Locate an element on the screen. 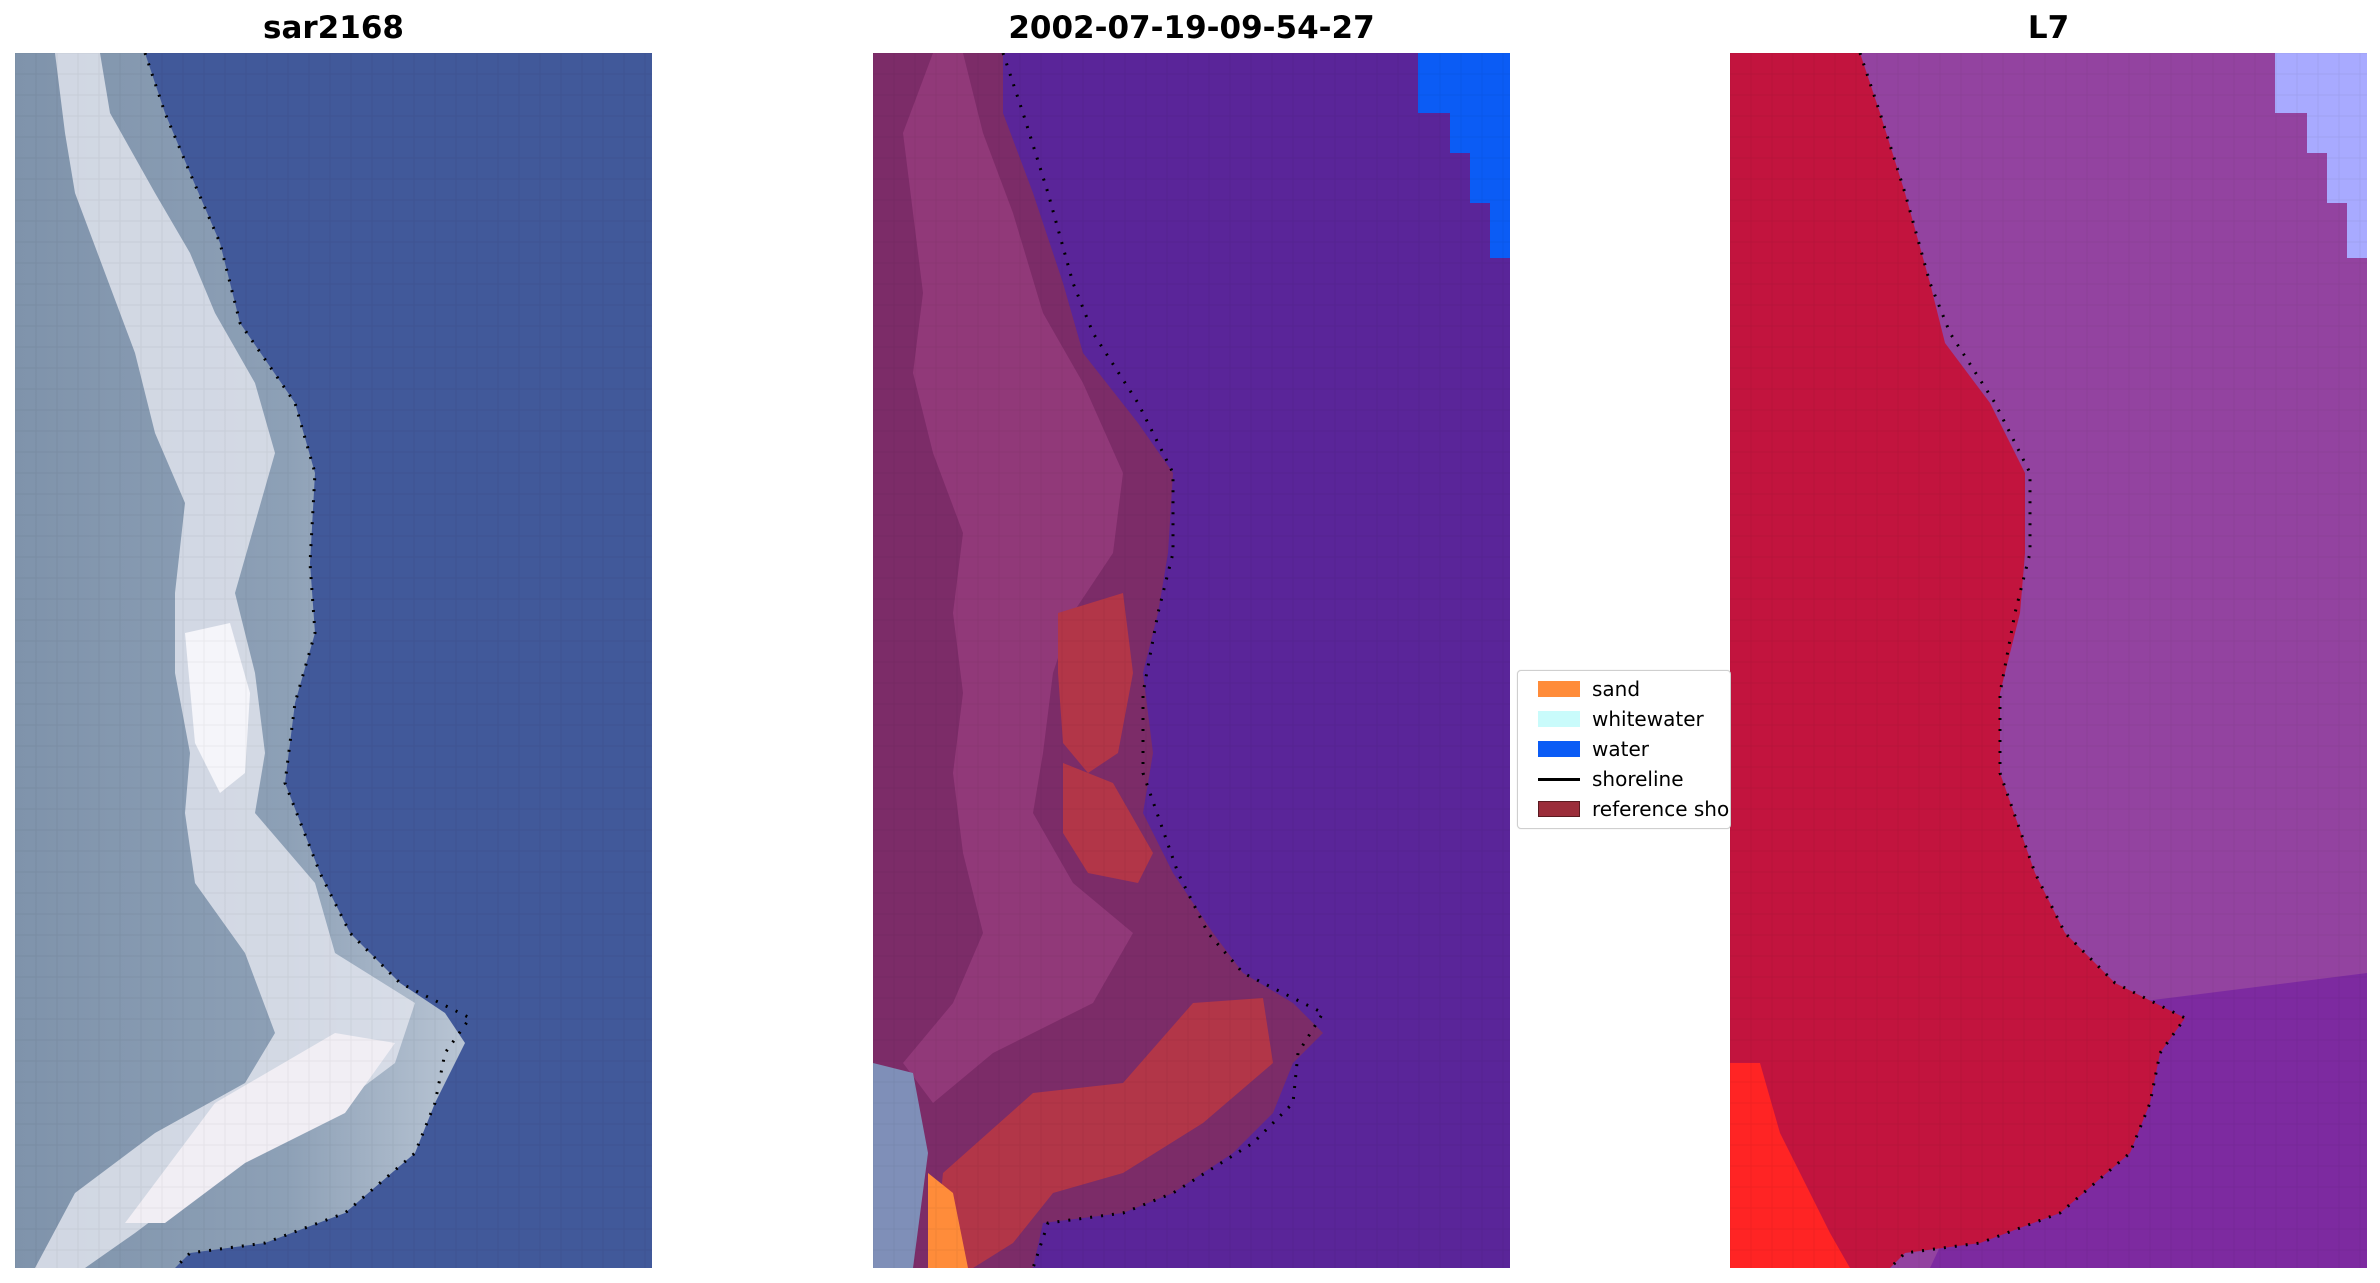  whitewater-swatch is located at coordinates (1559, 719).